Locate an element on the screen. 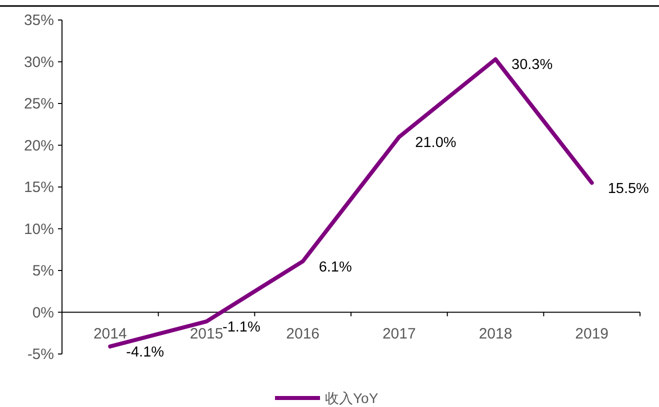 This screenshot has height=407, width=659. y-tick-label: 15% is located at coordinates (39, 187).